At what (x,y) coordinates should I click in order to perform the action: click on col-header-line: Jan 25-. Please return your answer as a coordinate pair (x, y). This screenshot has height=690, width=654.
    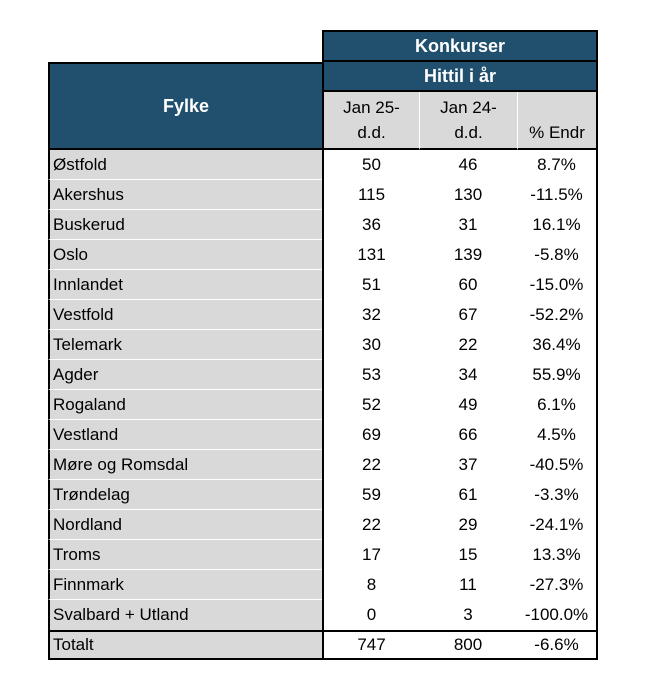
    Looking at the image, I should click on (371, 107).